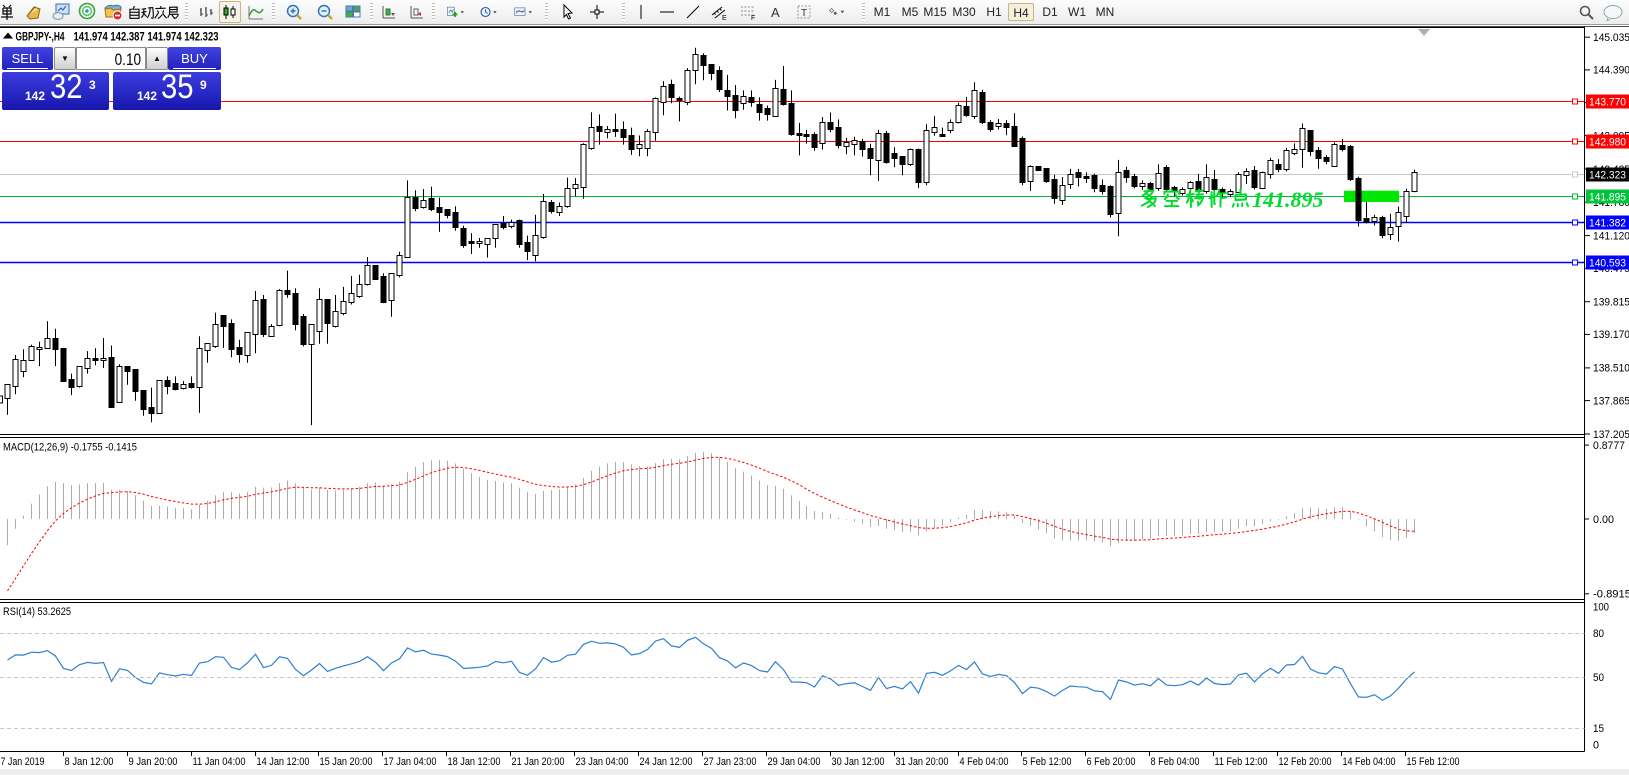 This screenshot has height=775, width=1629. I want to click on svg-text: 141.382, so click(1607, 223).